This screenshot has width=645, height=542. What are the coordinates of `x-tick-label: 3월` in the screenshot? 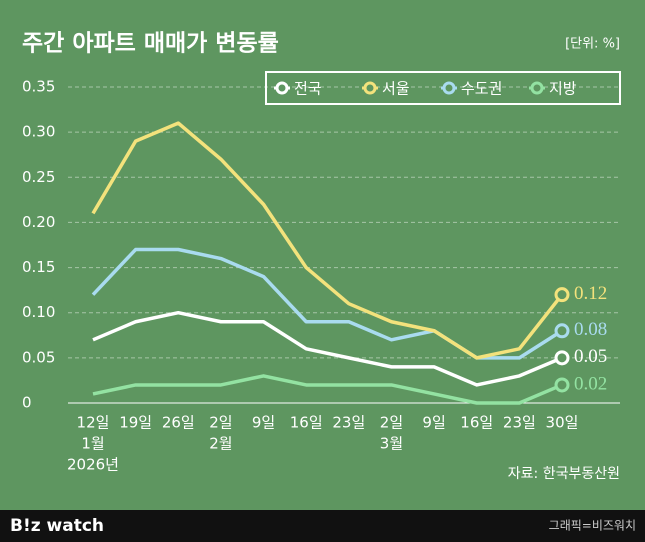 It's located at (391, 444).